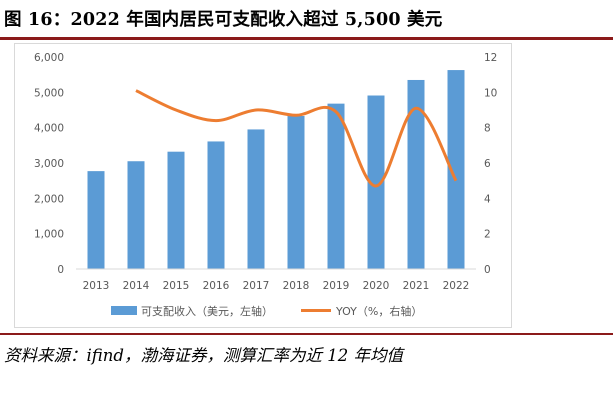  Describe the element at coordinates (49, 129) in the screenshot. I see `y-left-tick-label: 4,000` at that location.